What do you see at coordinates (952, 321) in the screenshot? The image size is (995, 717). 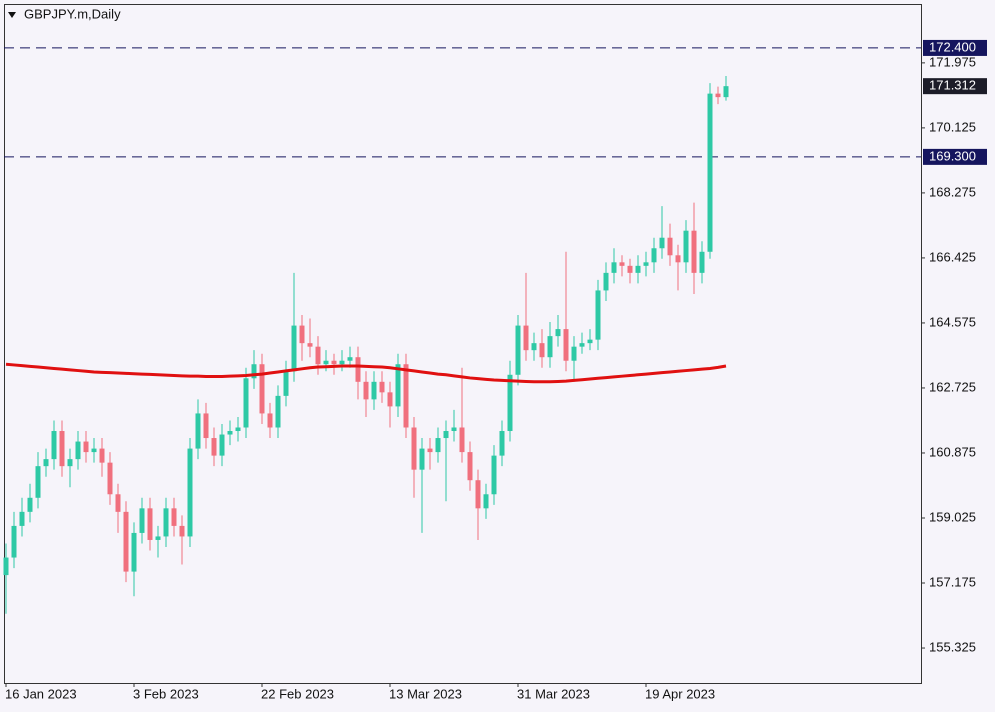 I see `y-tick-label: 164.575` at bounding box center [952, 321].